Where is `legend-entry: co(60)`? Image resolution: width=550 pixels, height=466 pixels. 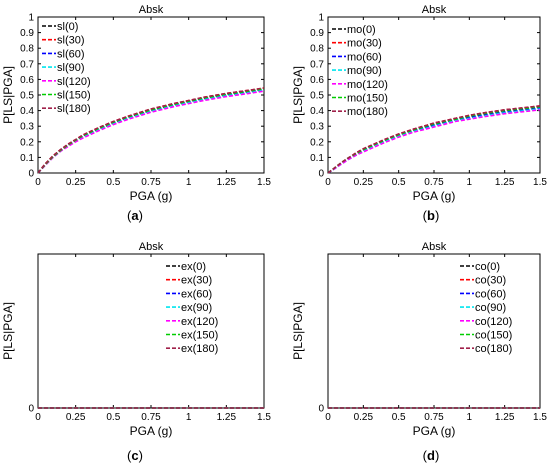
legend-entry: co(60) is located at coordinates (490, 294).